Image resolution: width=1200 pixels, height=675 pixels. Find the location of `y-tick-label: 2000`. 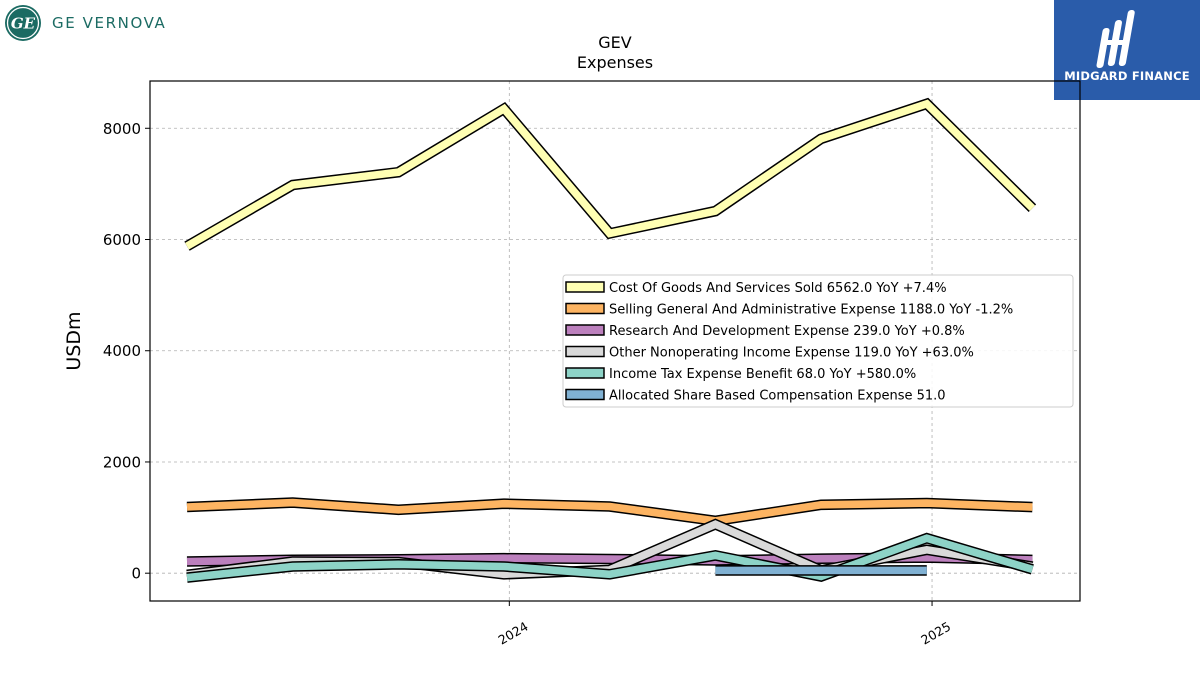

y-tick-label: 2000 is located at coordinates (122, 462).